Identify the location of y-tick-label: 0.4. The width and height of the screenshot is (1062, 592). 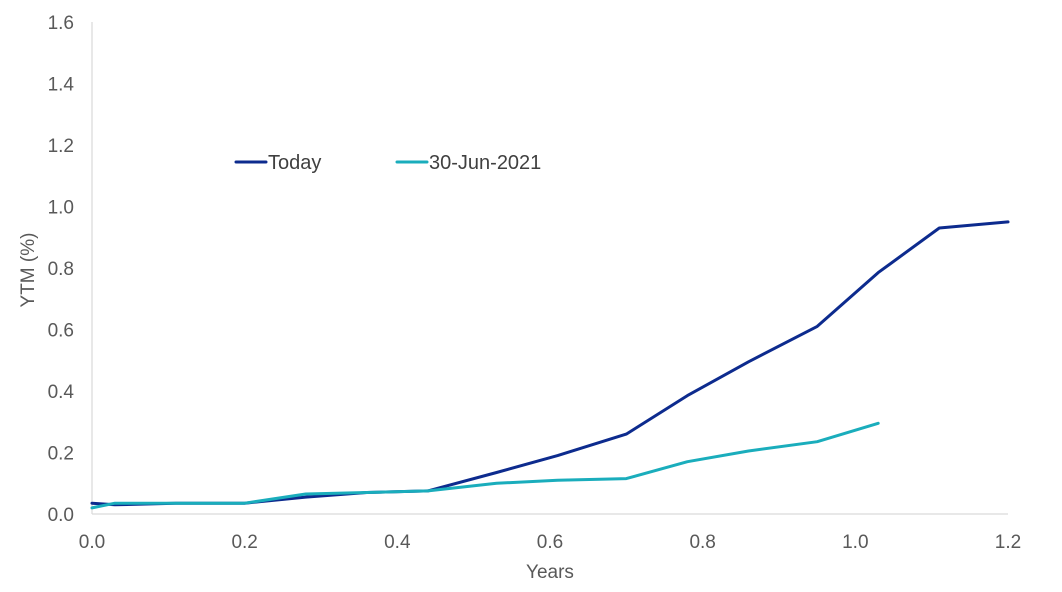
(61, 392).